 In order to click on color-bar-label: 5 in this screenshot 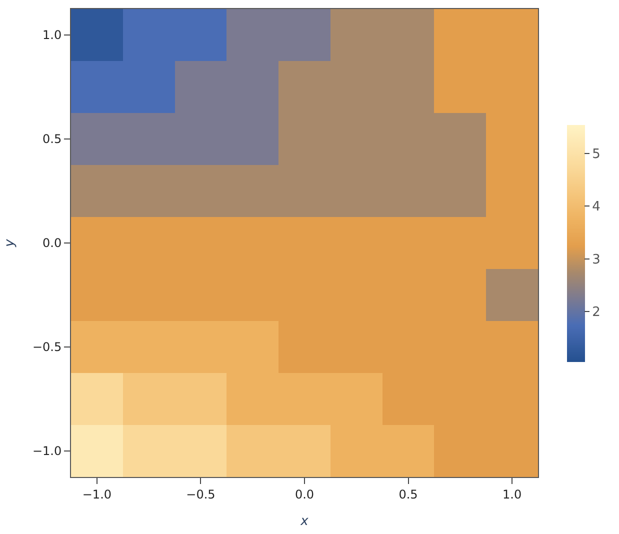, I will do `click(596, 154)`.